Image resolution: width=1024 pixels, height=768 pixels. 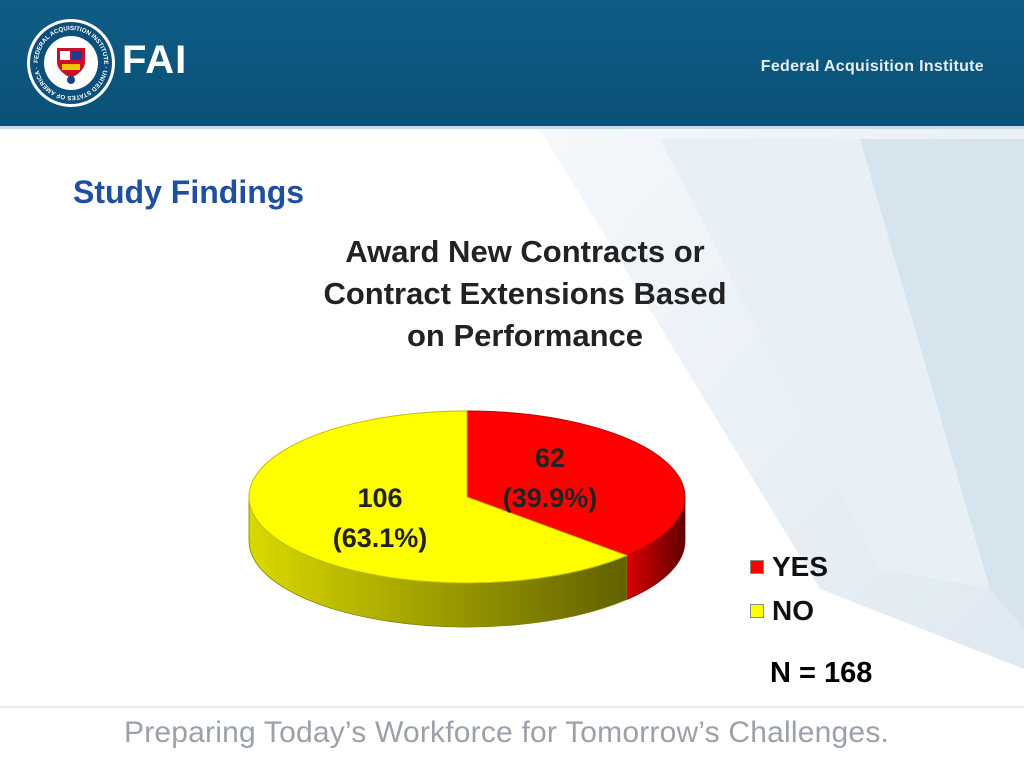 What do you see at coordinates (189, 192) in the screenshot?
I see `slide-title: Study Findings` at bounding box center [189, 192].